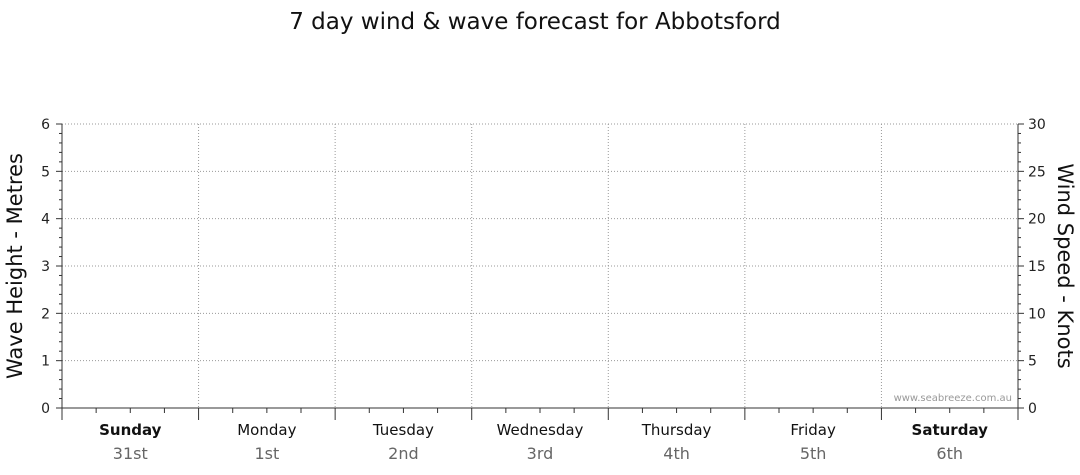  I want to click on left-axis-ticks: 0 1 2 3 4 5 6, so click(51, 267).